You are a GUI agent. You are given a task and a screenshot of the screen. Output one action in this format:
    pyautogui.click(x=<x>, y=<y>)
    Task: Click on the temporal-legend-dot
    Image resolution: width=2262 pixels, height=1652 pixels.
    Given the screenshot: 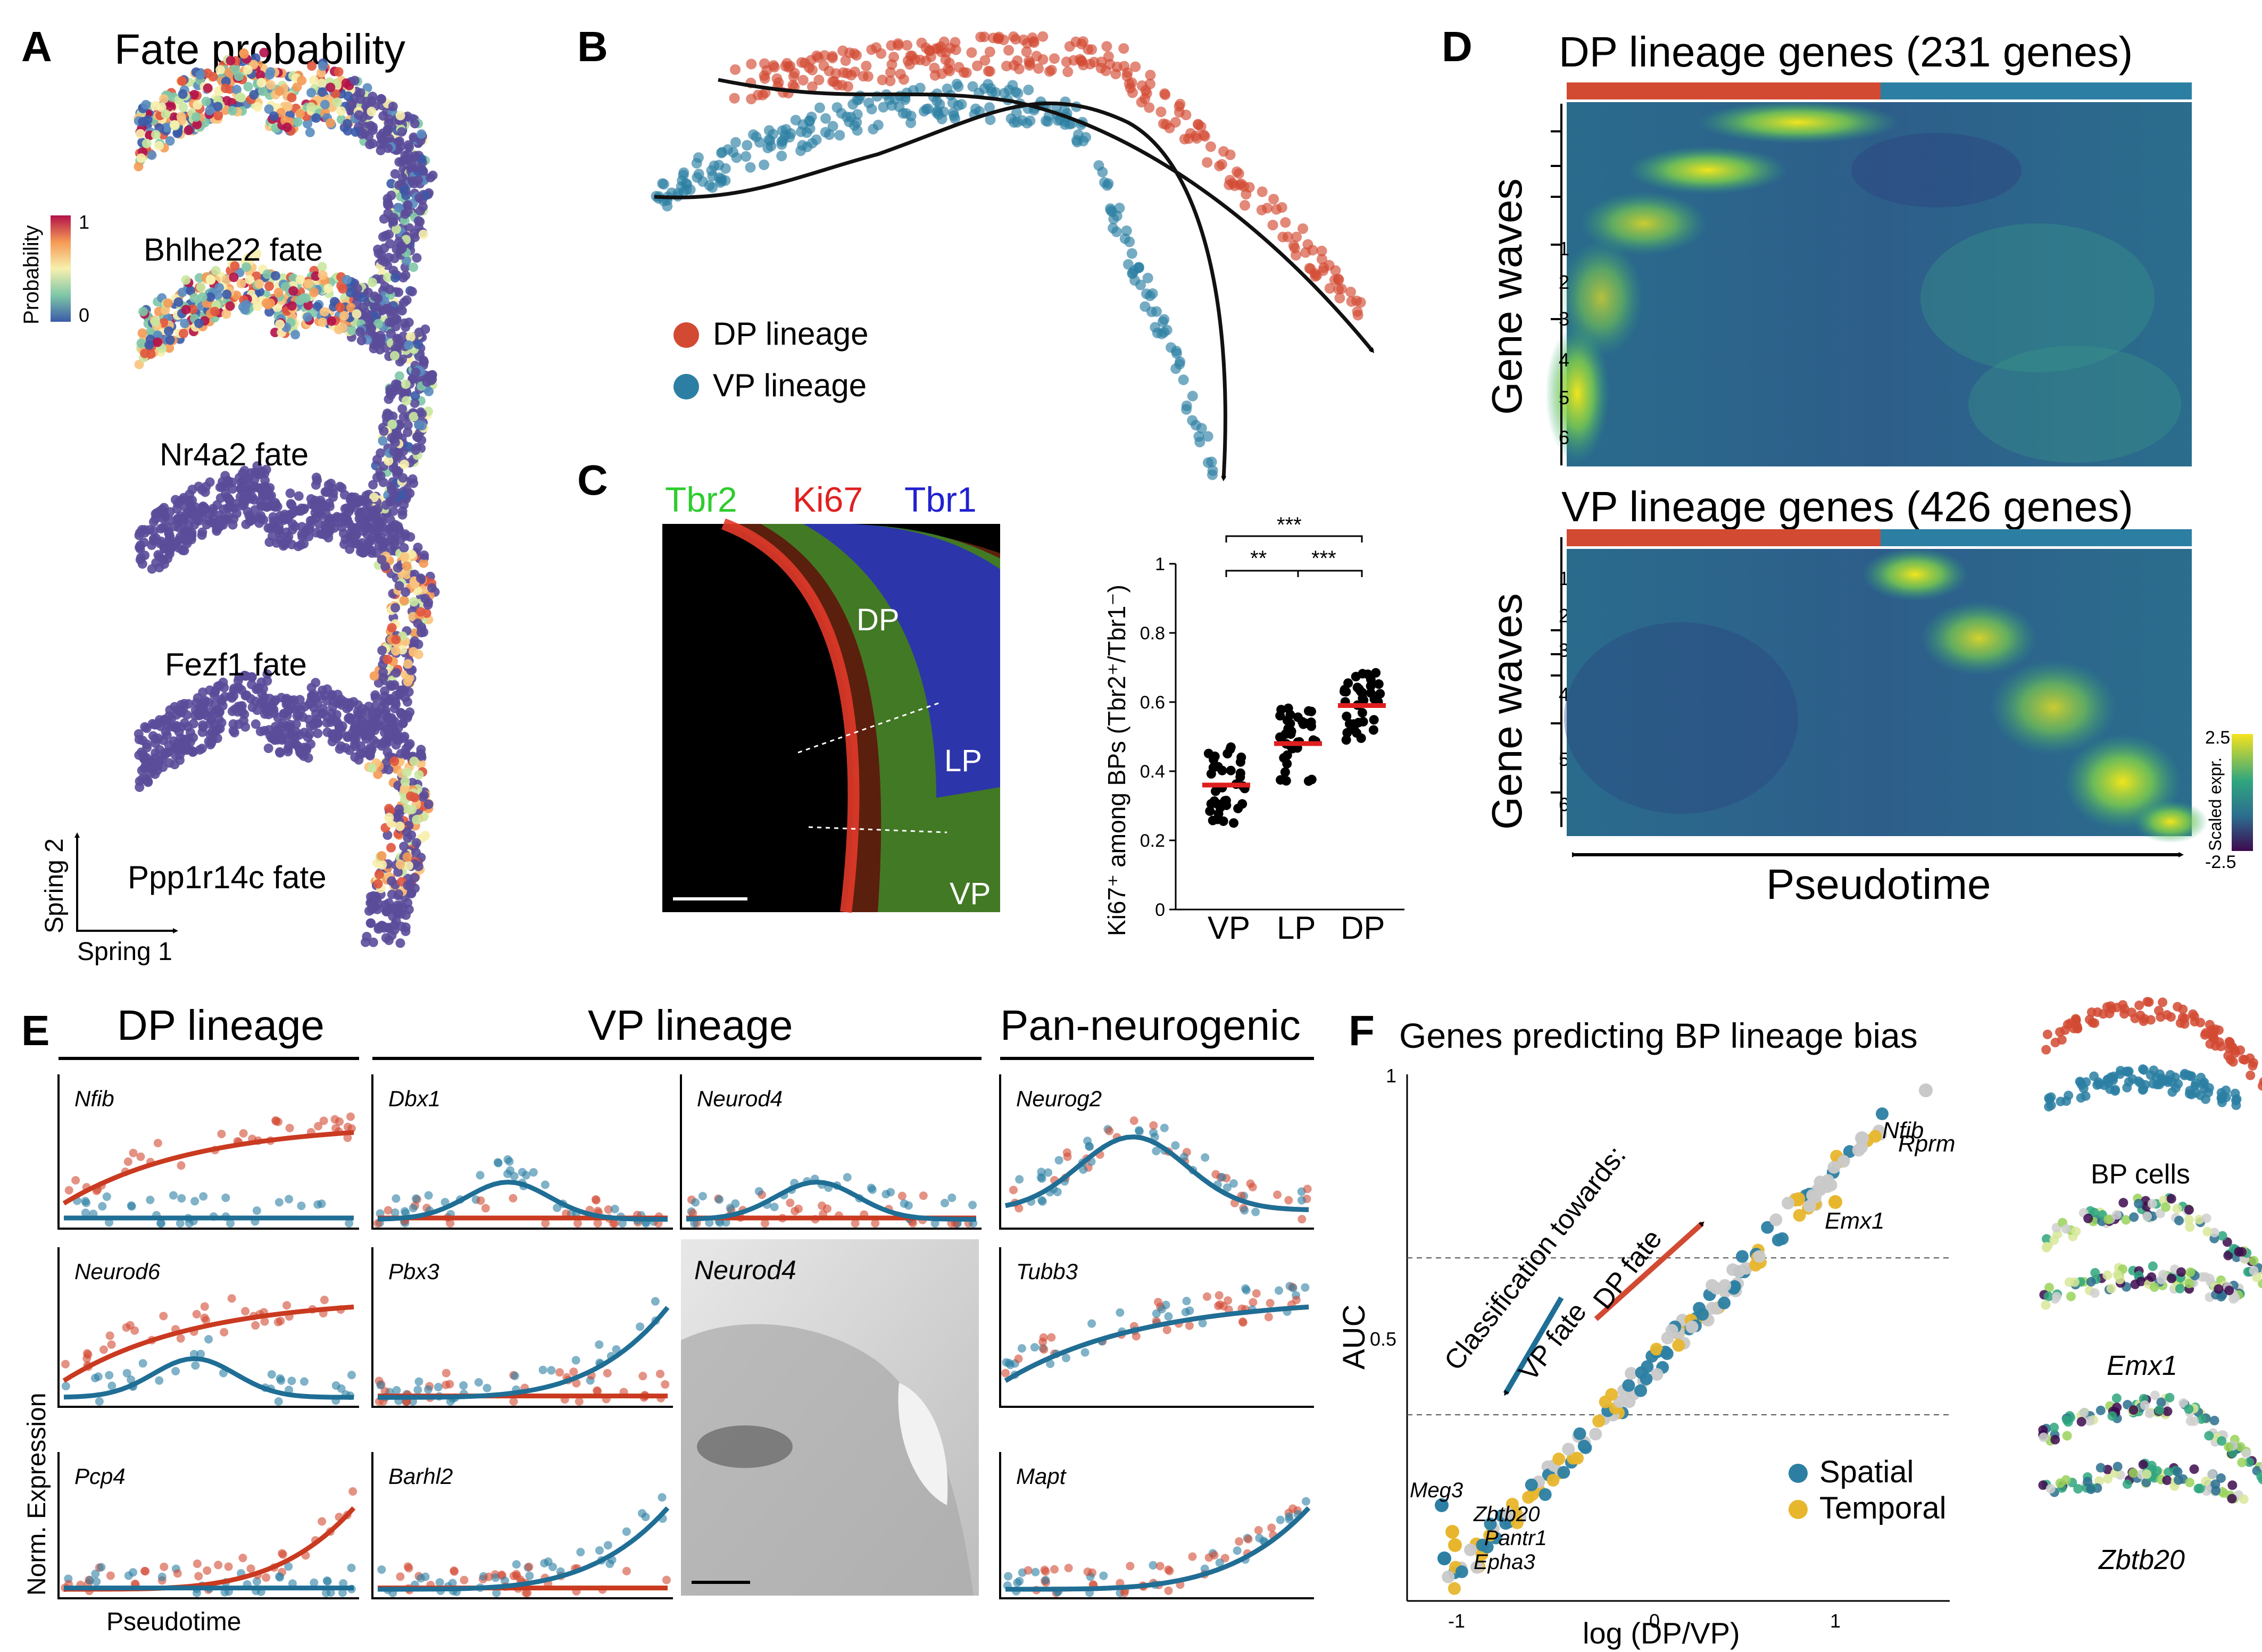 What is the action you would take?
    pyautogui.click(x=1798, y=1509)
    